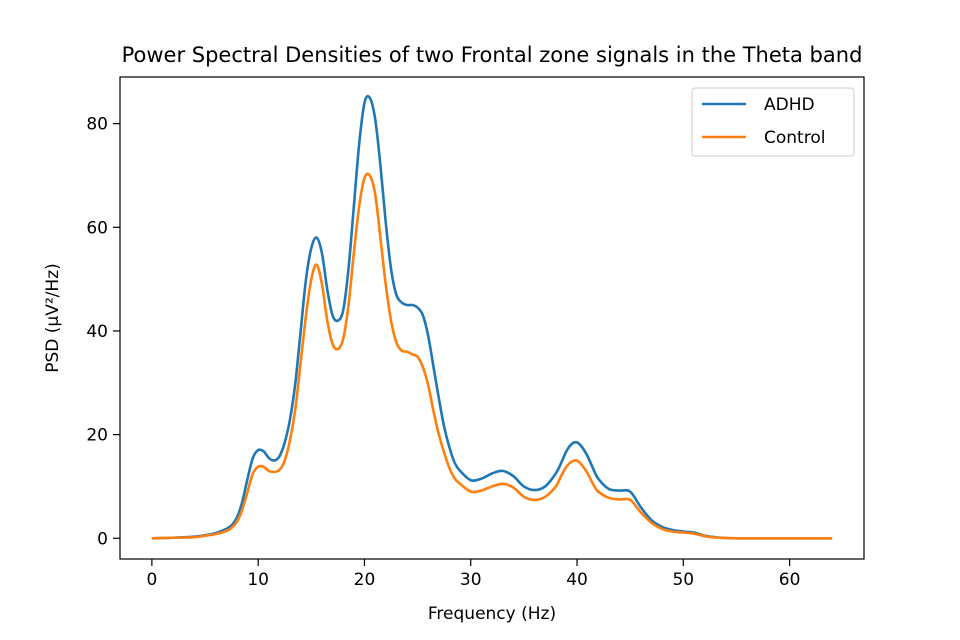 Image resolution: width=960 pixels, height=640 pixels. Describe the element at coordinates (53, 318) in the screenshot. I see `y-axis-label: PSD (µV²/Hz)` at that location.